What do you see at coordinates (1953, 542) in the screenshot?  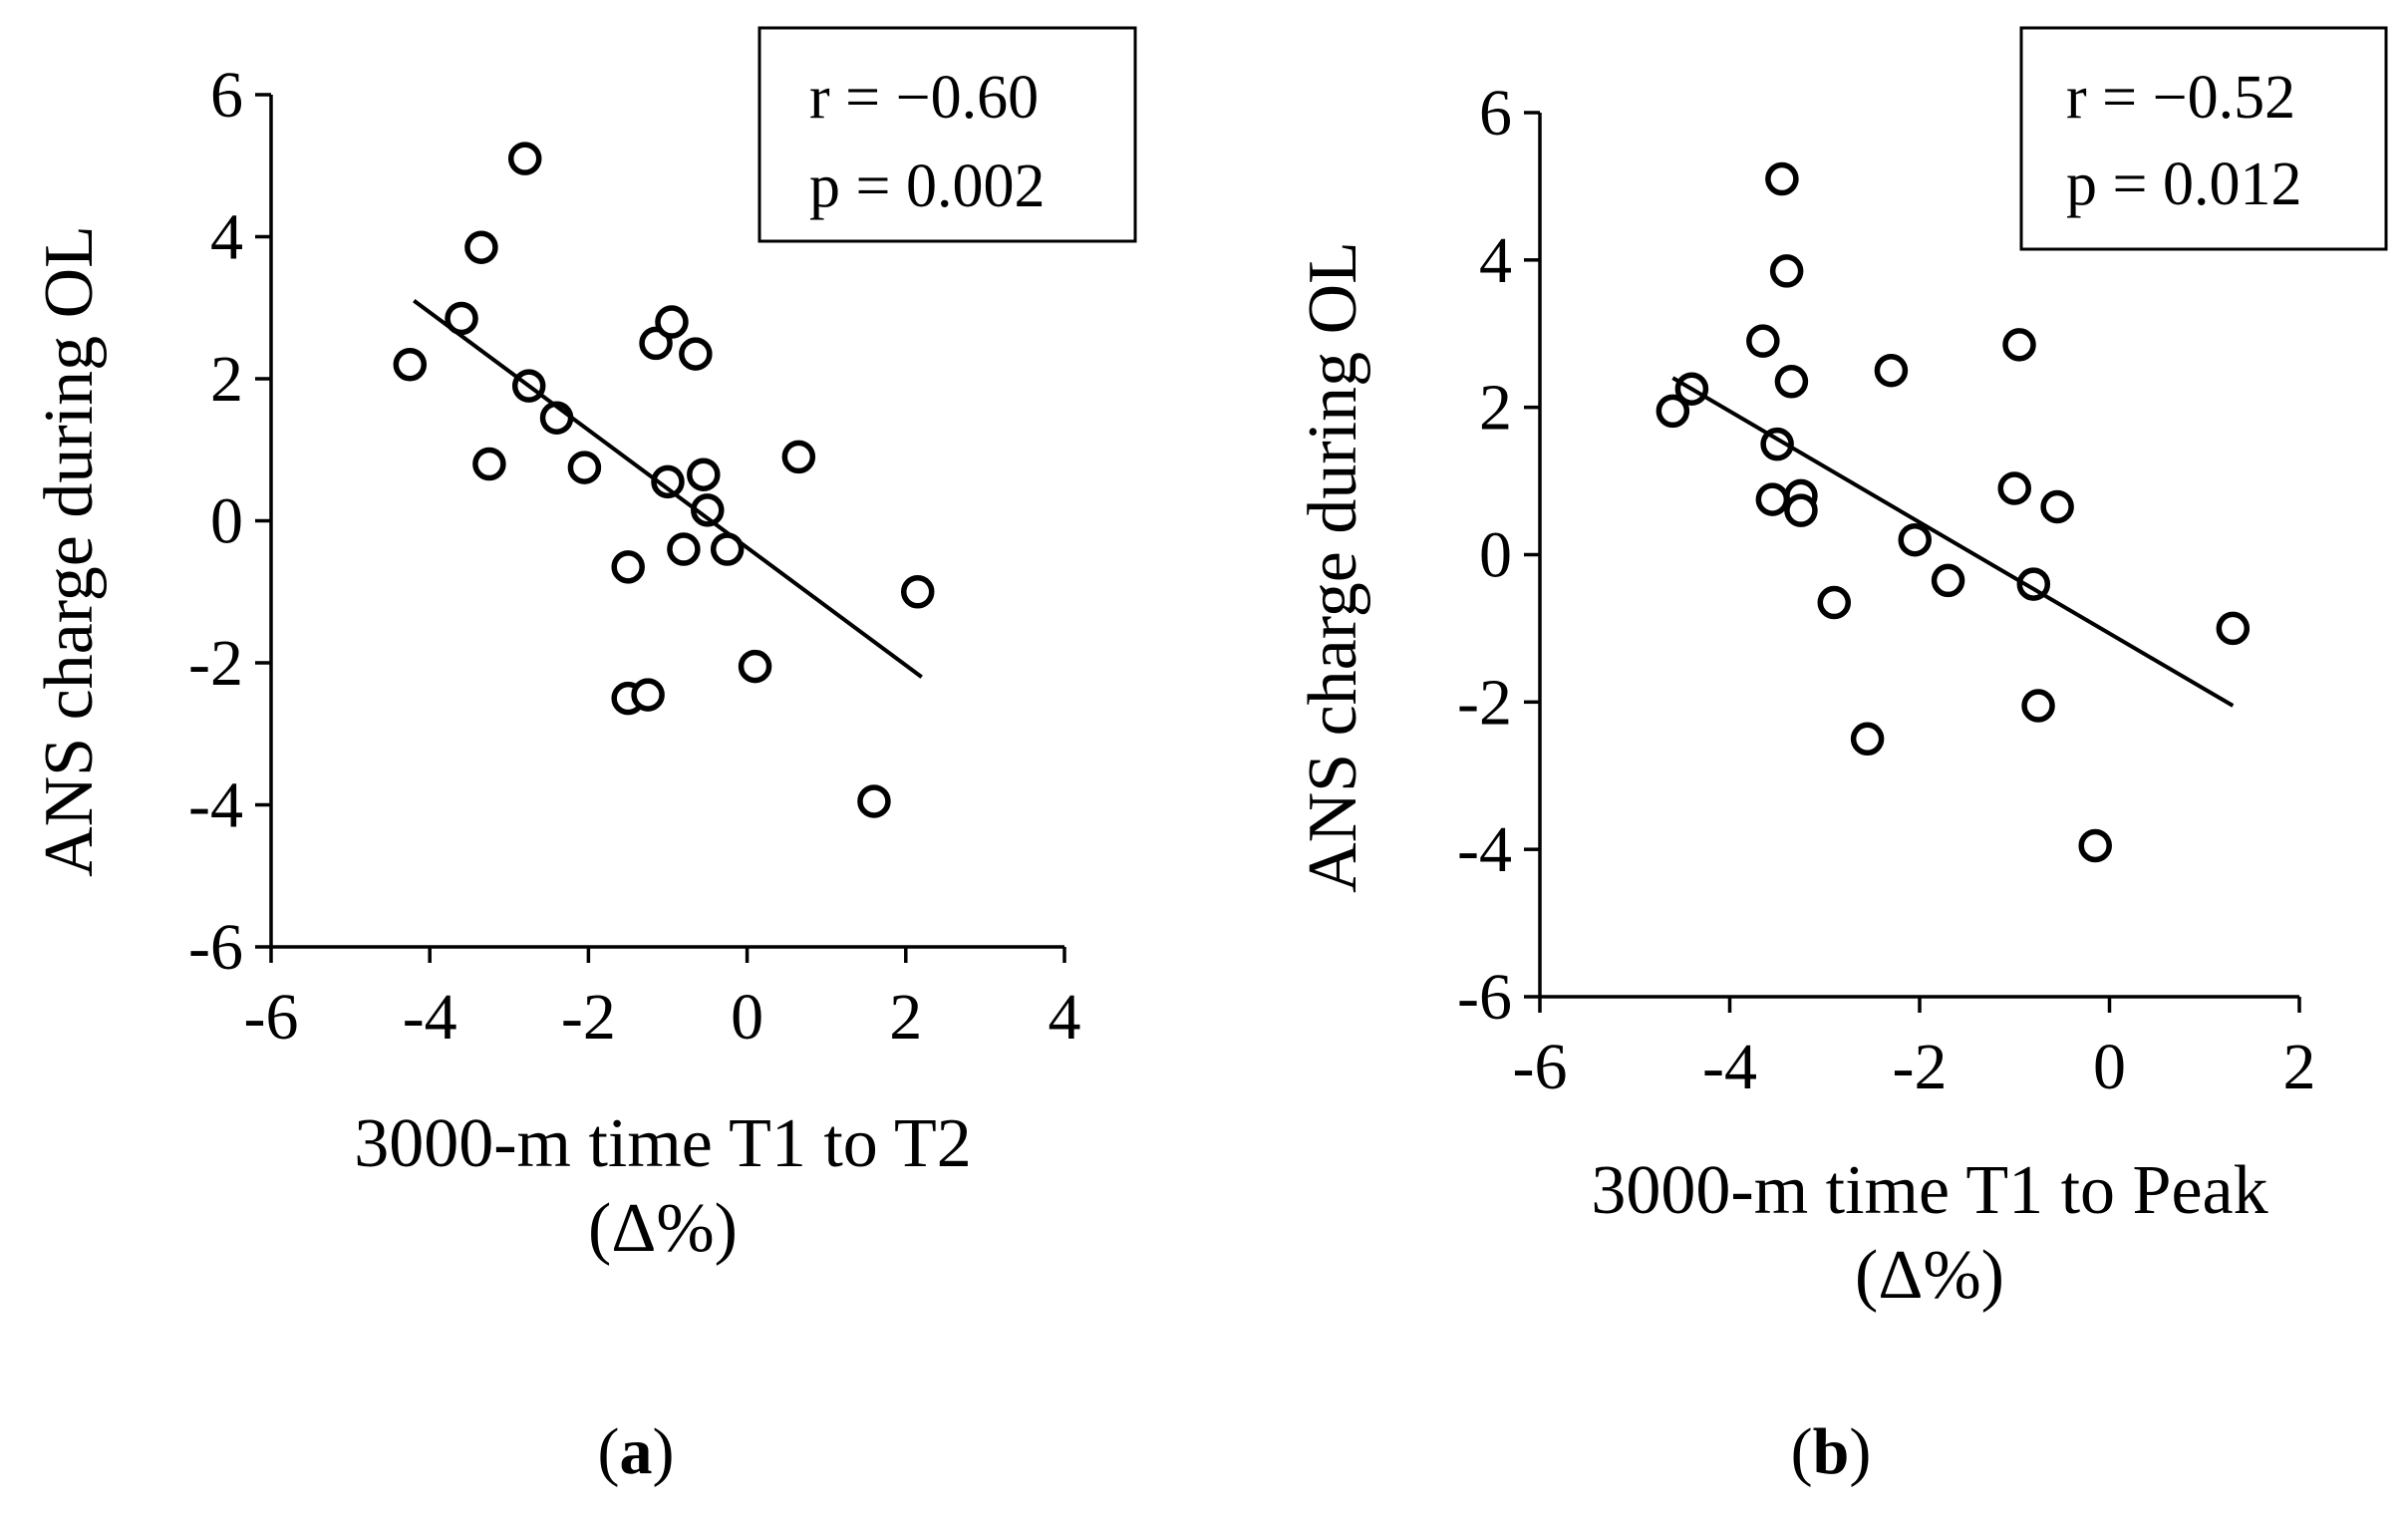 I see `panel-b-fit-line` at bounding box center [1953, 542].